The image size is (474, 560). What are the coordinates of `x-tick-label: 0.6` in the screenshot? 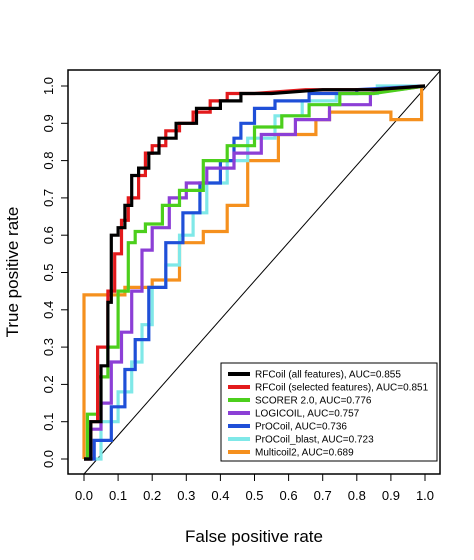 It's located at (289, 495).